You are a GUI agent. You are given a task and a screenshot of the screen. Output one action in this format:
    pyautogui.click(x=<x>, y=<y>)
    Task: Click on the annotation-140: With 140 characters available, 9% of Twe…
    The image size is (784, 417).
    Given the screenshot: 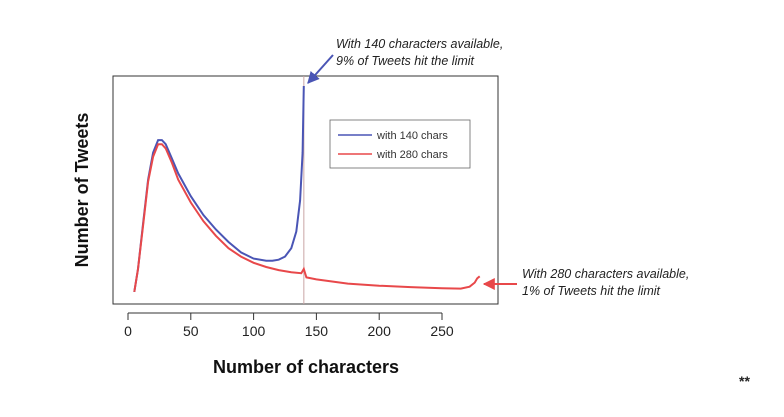 What is the action you would take?
    pyautogui.click(x=405, y=60)
    